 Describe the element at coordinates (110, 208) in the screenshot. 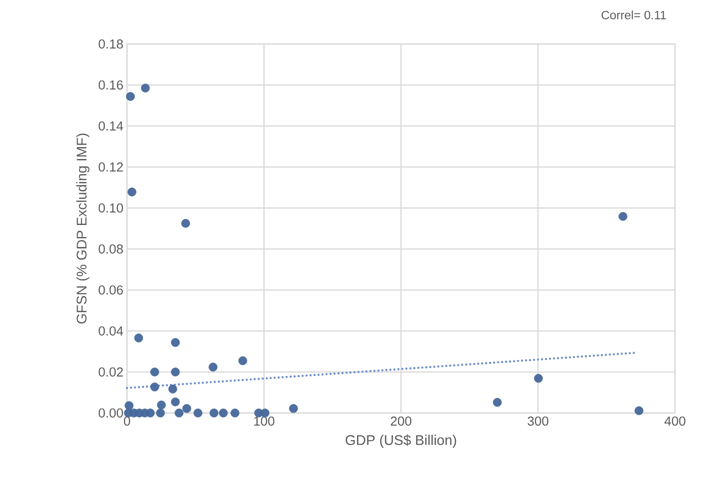

I see `y-tick-label: 0.10` at that location.